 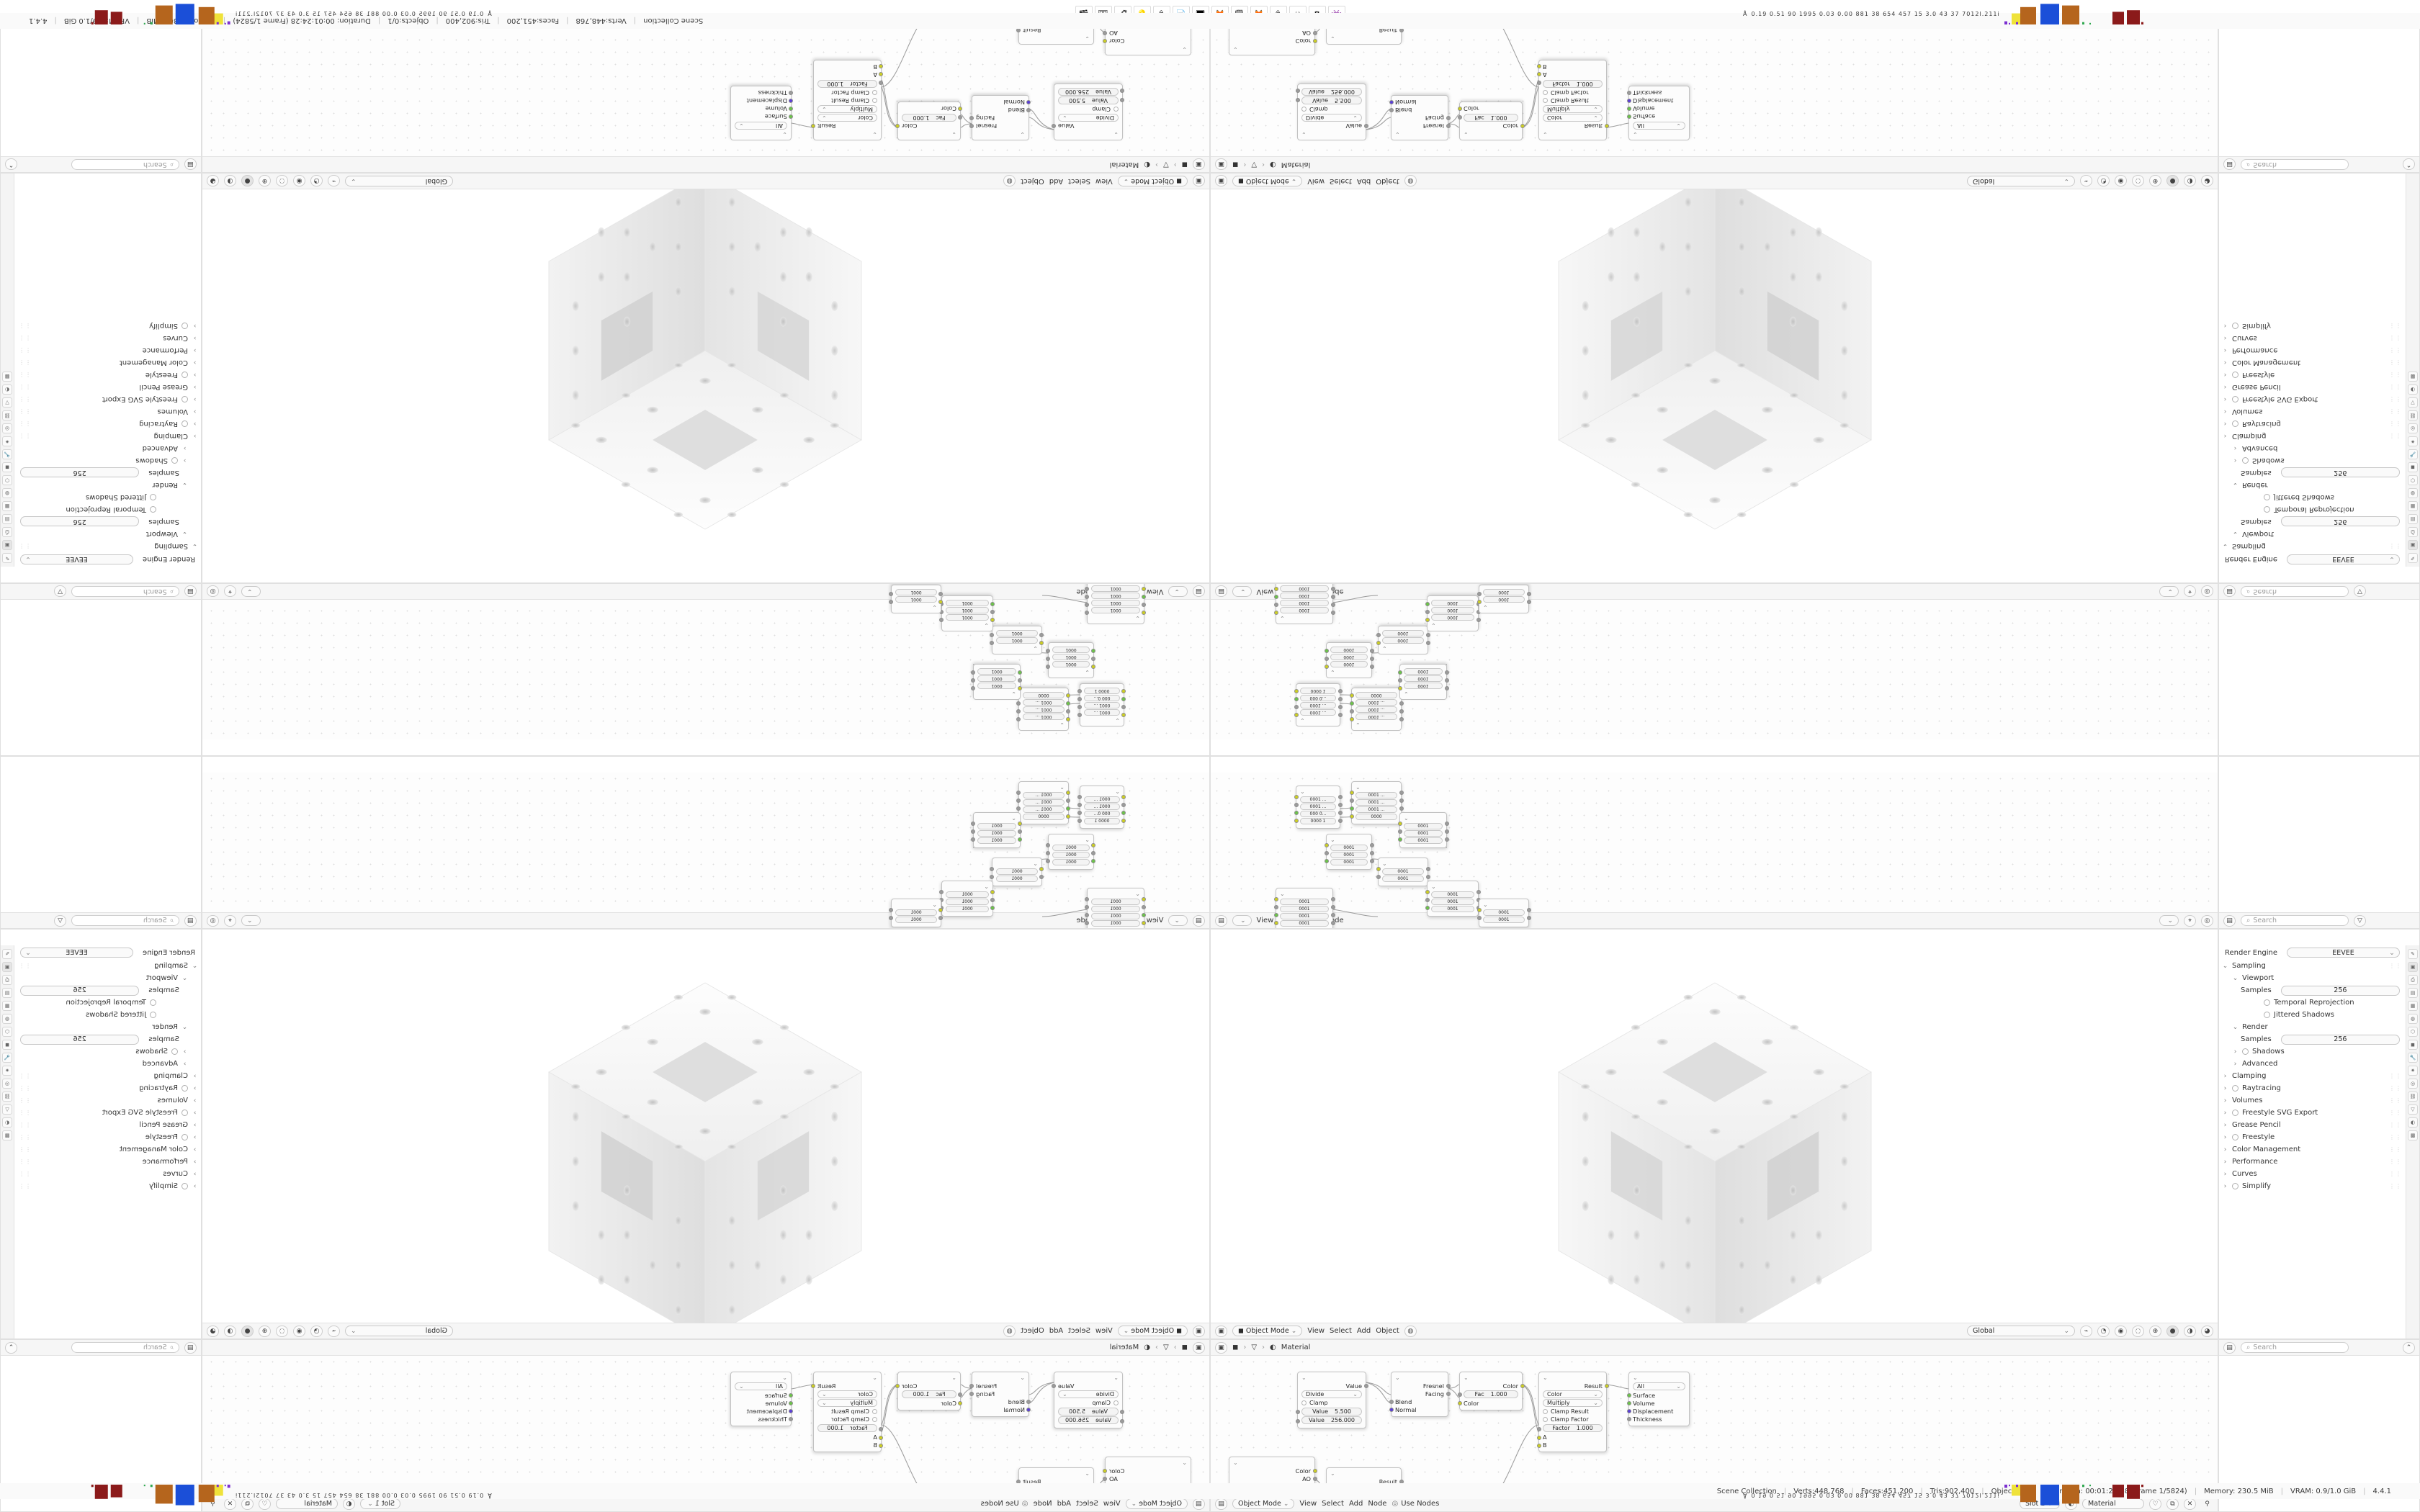 What do you see at coordinates (265, 181) in the screenshot?
I see `shading-wireframe-icon: ⊕` at bounding box center [265, 181].